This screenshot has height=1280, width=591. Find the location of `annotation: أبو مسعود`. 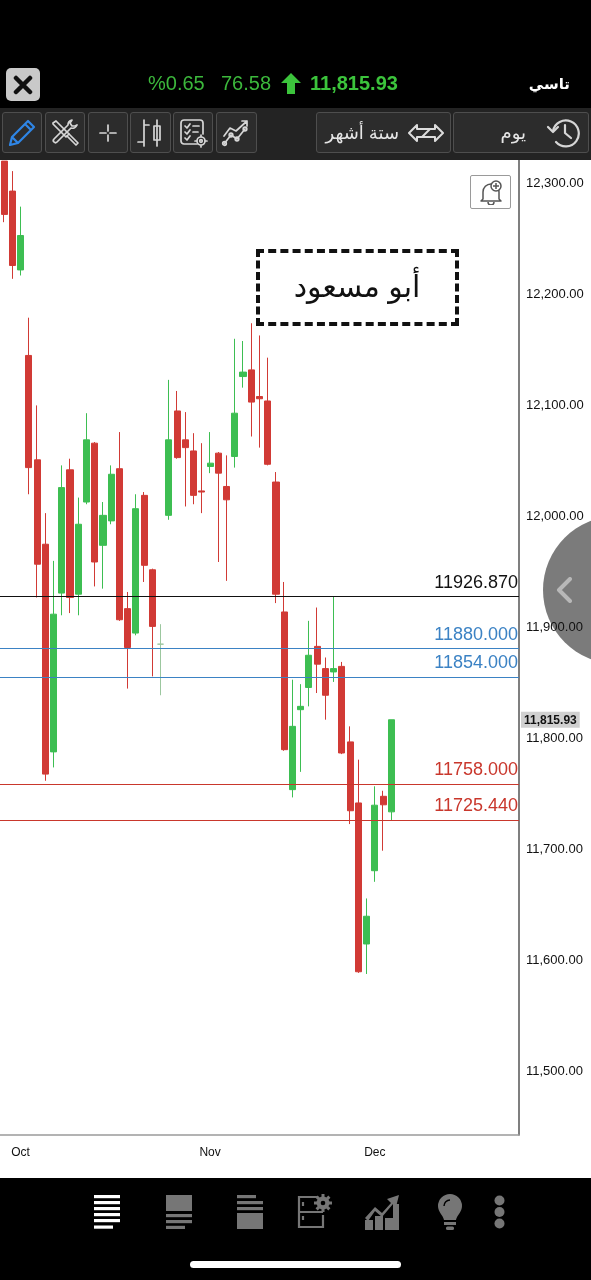

annotation: أبو مسعود is located at coordinates (357, 285).